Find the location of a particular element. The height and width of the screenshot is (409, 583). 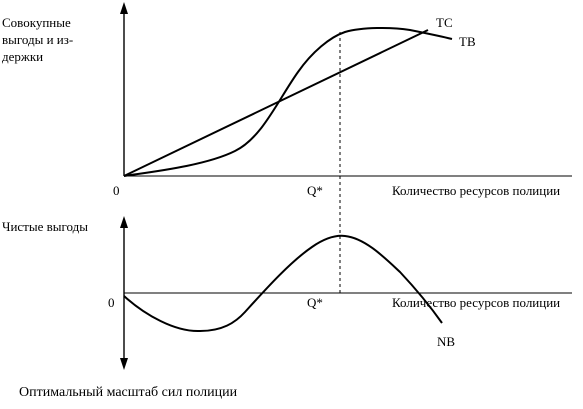

figure-caption: Оптимальный масштаб сил полиции is located at coordinates (128, 392).